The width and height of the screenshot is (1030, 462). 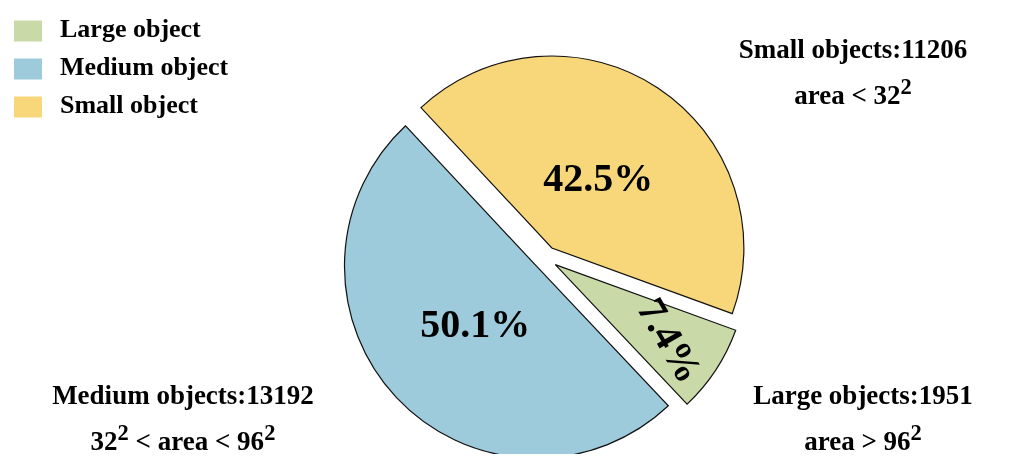 What do you see at coordinates (130, 28) in the screenshot?
I see `legend-label: Large object` at bounding box center [130, 28].